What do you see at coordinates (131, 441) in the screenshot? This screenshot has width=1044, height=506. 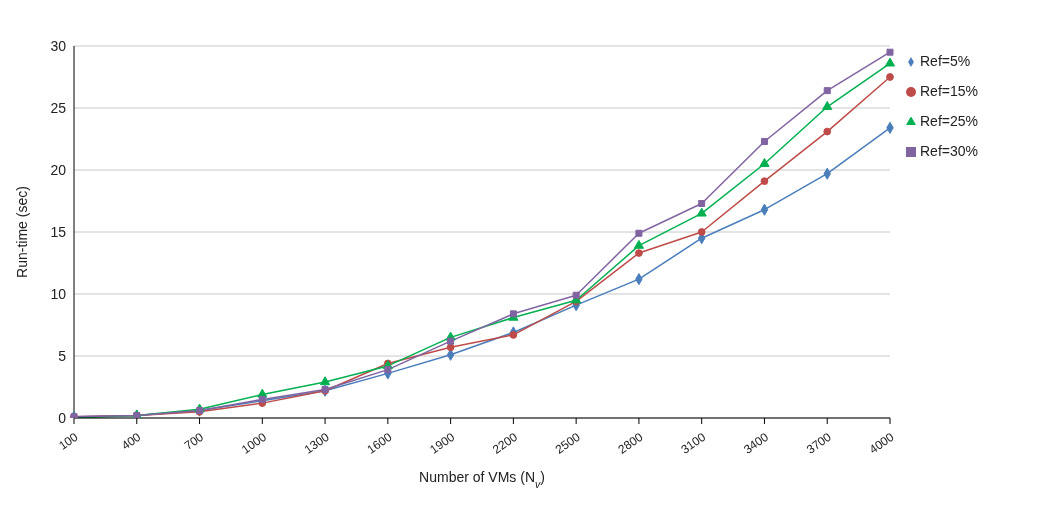 I see `x-tick-label: 400` at bounding box center [131, 441].